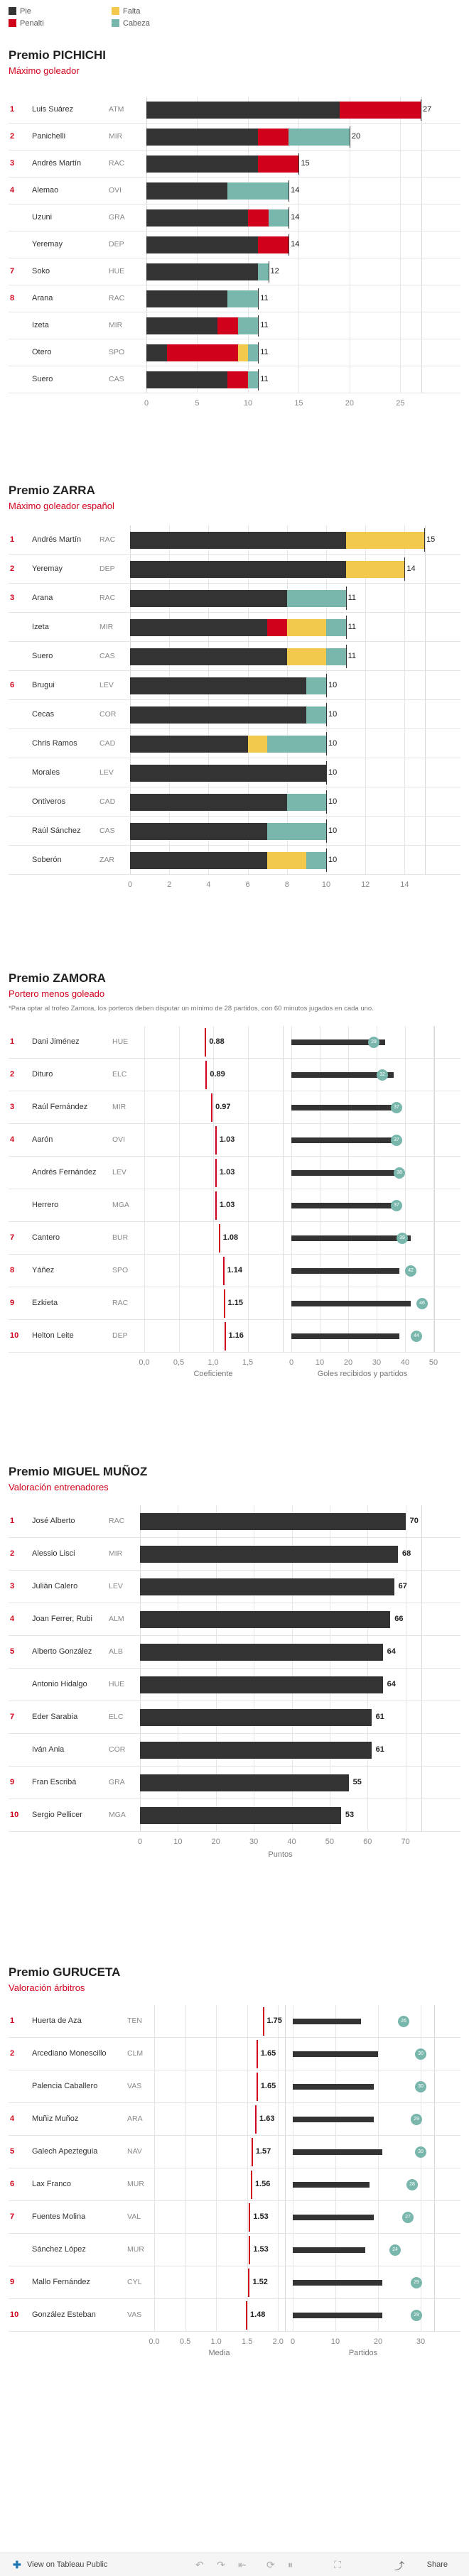  What do you see at coordinates (437, 2564) in the screenshot?
I see `share-button: Share` at bounding box center [437, 2564].